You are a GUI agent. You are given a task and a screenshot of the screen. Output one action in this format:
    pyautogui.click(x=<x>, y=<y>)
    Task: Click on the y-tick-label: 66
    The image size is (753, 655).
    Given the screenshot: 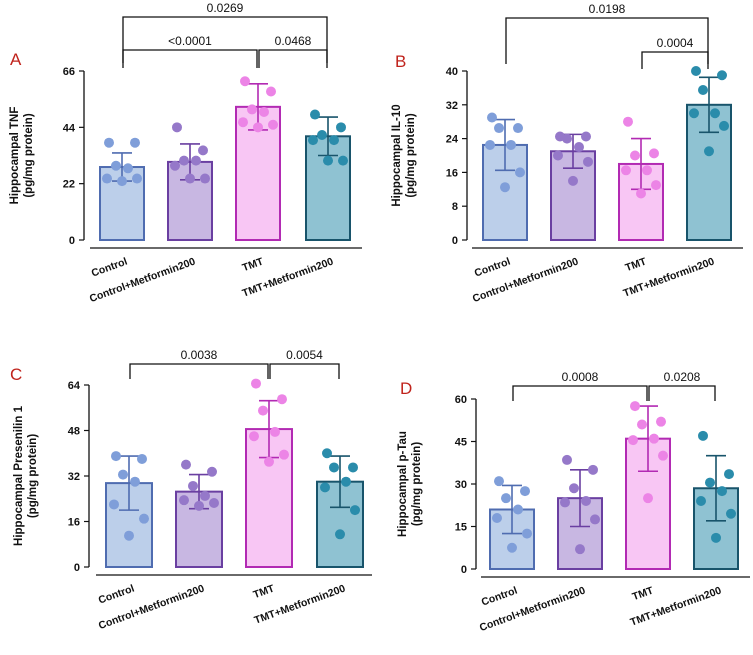 What is the action you would take?
    pyautogui.click(x=69, y=72)
    